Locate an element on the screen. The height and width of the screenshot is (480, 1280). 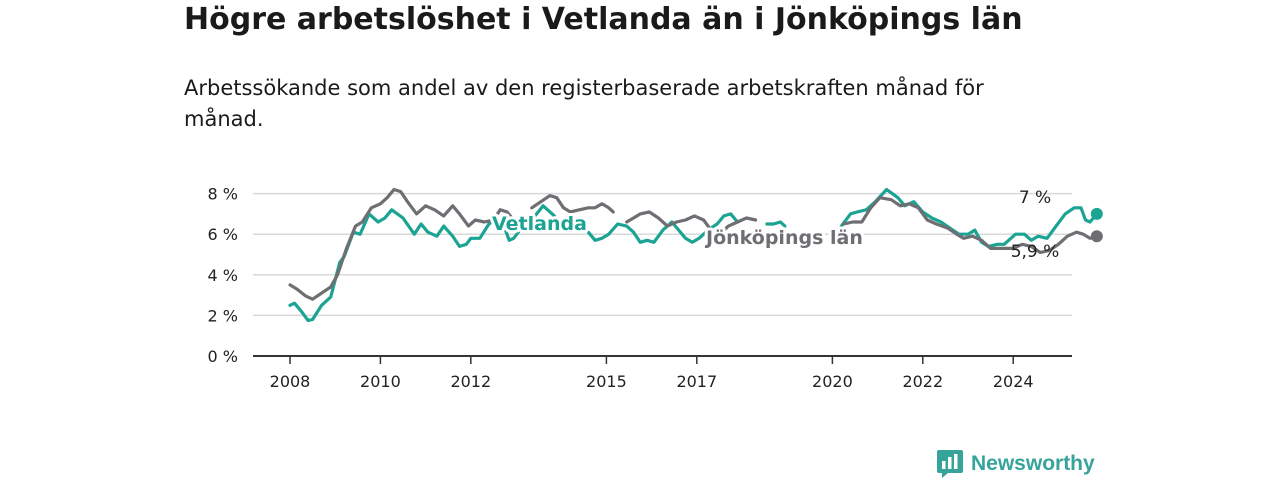
x-tick-label: 2008 is located at coordinates (290, 381).